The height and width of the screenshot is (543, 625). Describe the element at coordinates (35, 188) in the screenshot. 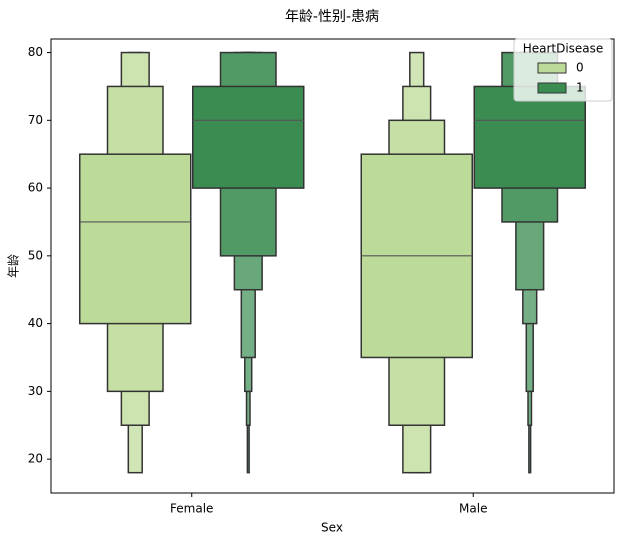

I see `y-tick-label: 60` at that location.